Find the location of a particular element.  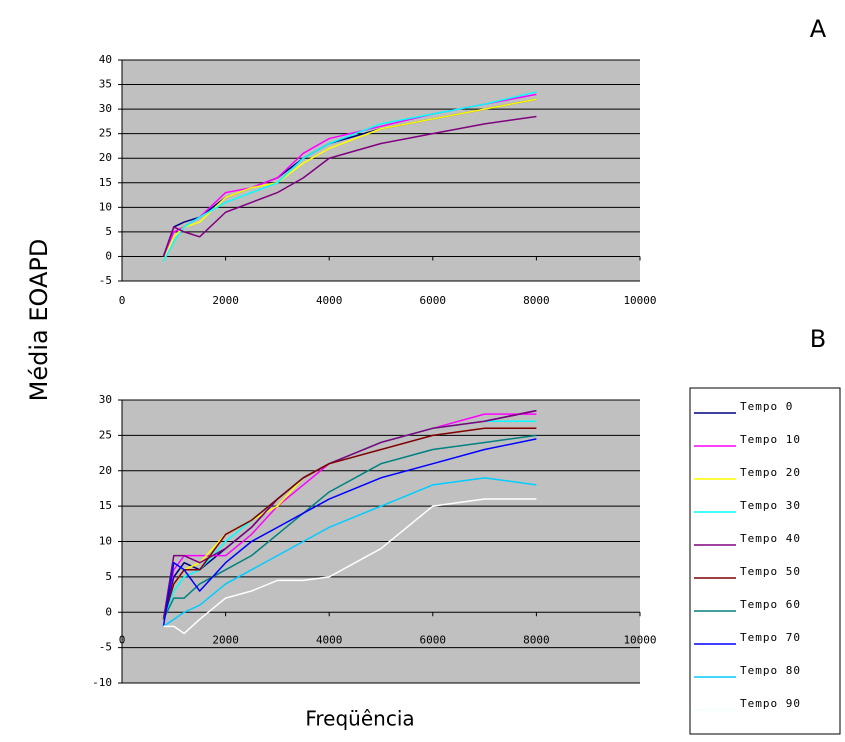

legend-label: Tempo 50 is located at coordinates (770, 571).